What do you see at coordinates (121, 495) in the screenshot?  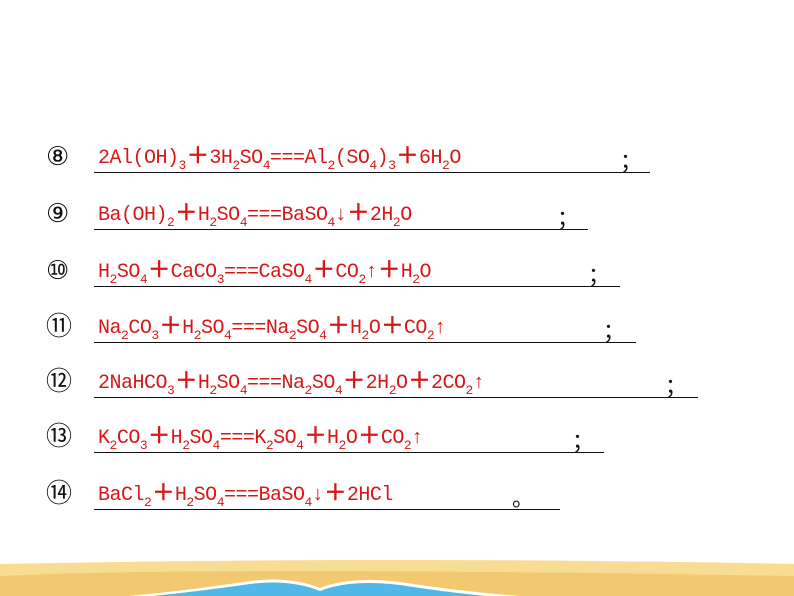 I see `equation-text: BaCl` at bounding box center [121, 495].